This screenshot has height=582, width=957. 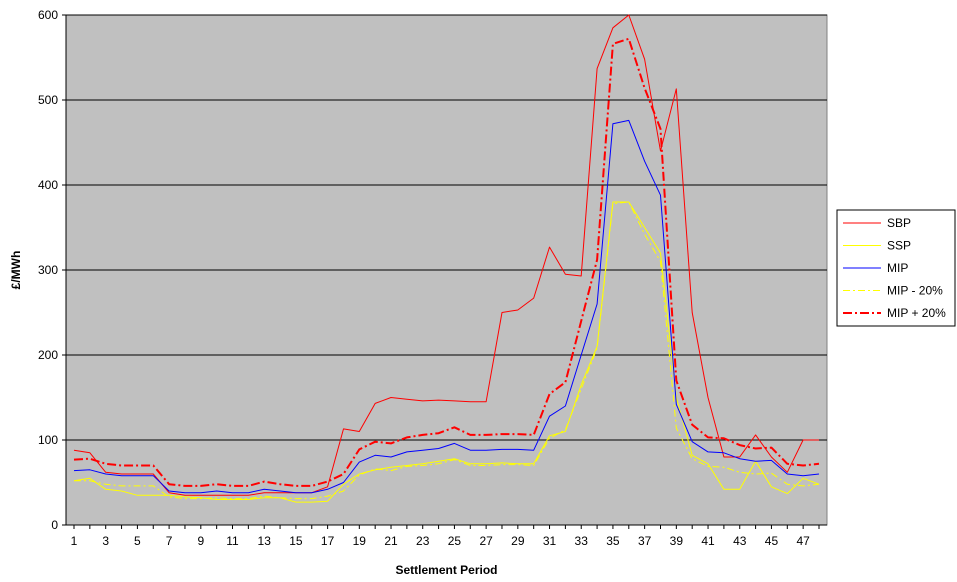 What do you see at coordinates (518, 541) in the screenshot?
I see `x-tick-label-29: 29` at bounding box center [518, 541].